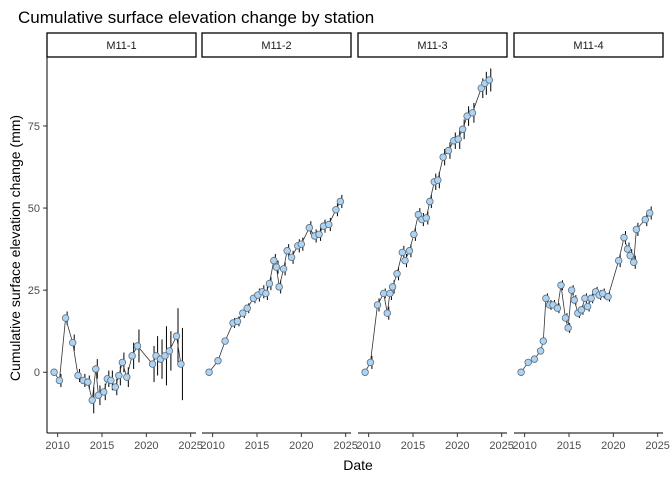 Image resolution: width=672 pixels, height=480 pixels. Describe the element at coordinates (34, 291) in the screenshot. I see `y-tick-label: 25` at that location.